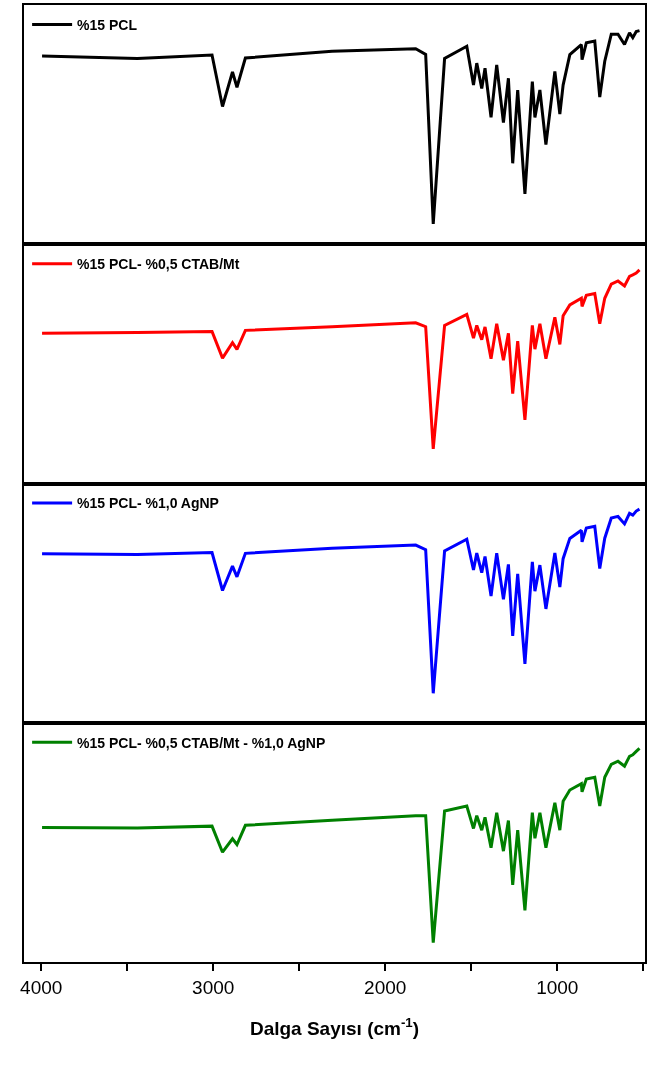 The height and width of the screenshot is (1068, 649). What do you see at coordinates (158, 264) in the screenshot?
I see `legend-label: %15 PCL- %0,5 CTAB/Mt` at bounding box center [158, 264].